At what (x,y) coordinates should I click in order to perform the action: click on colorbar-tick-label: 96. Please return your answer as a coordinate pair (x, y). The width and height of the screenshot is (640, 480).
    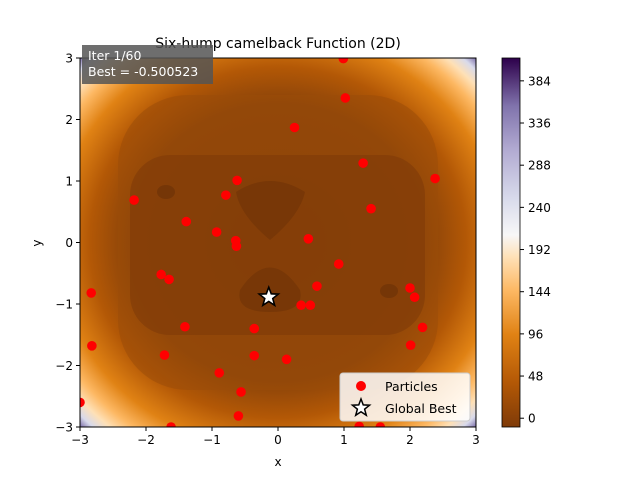
    Looking at the image, I should click on (535, 334).